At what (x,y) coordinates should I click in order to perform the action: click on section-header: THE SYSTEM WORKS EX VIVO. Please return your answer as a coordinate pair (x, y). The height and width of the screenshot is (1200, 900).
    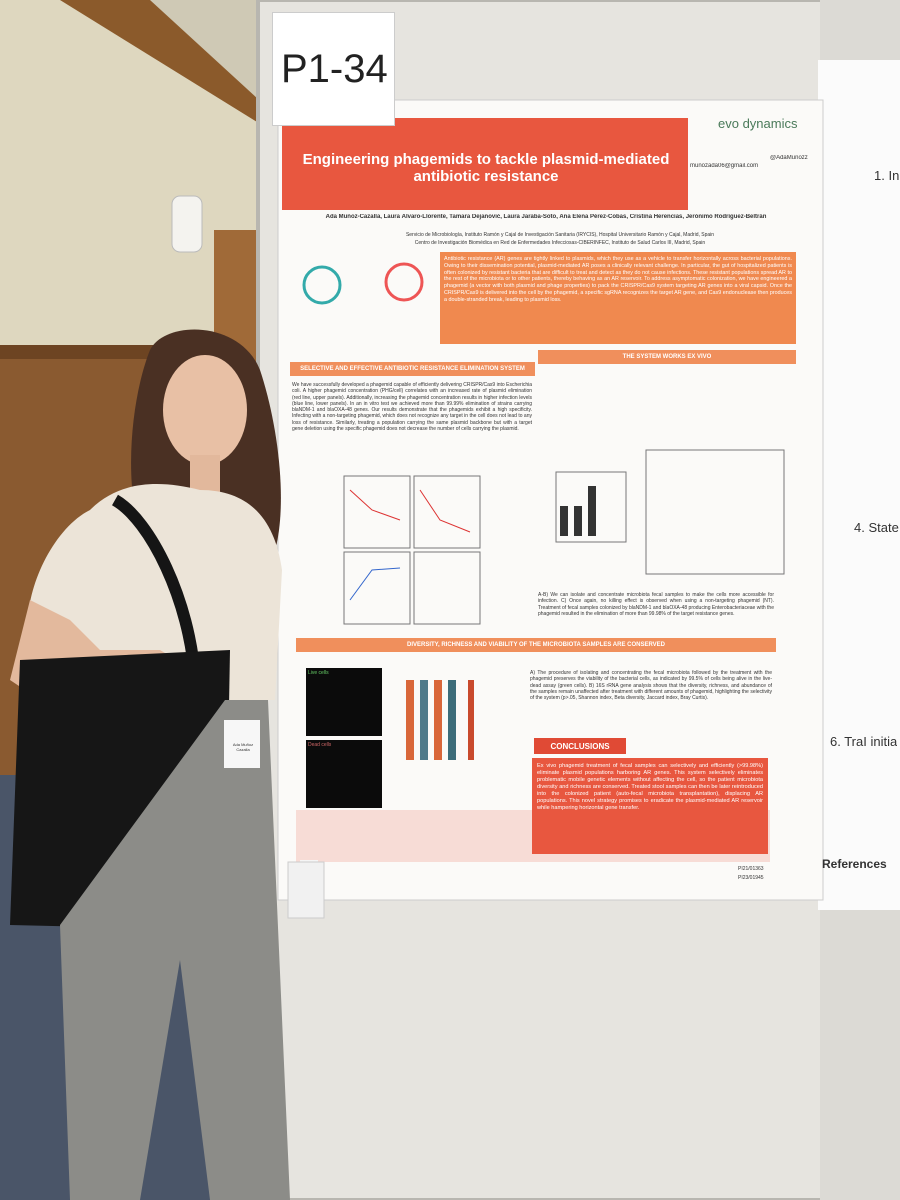
    Looking at the image, I should click on (667, 357).